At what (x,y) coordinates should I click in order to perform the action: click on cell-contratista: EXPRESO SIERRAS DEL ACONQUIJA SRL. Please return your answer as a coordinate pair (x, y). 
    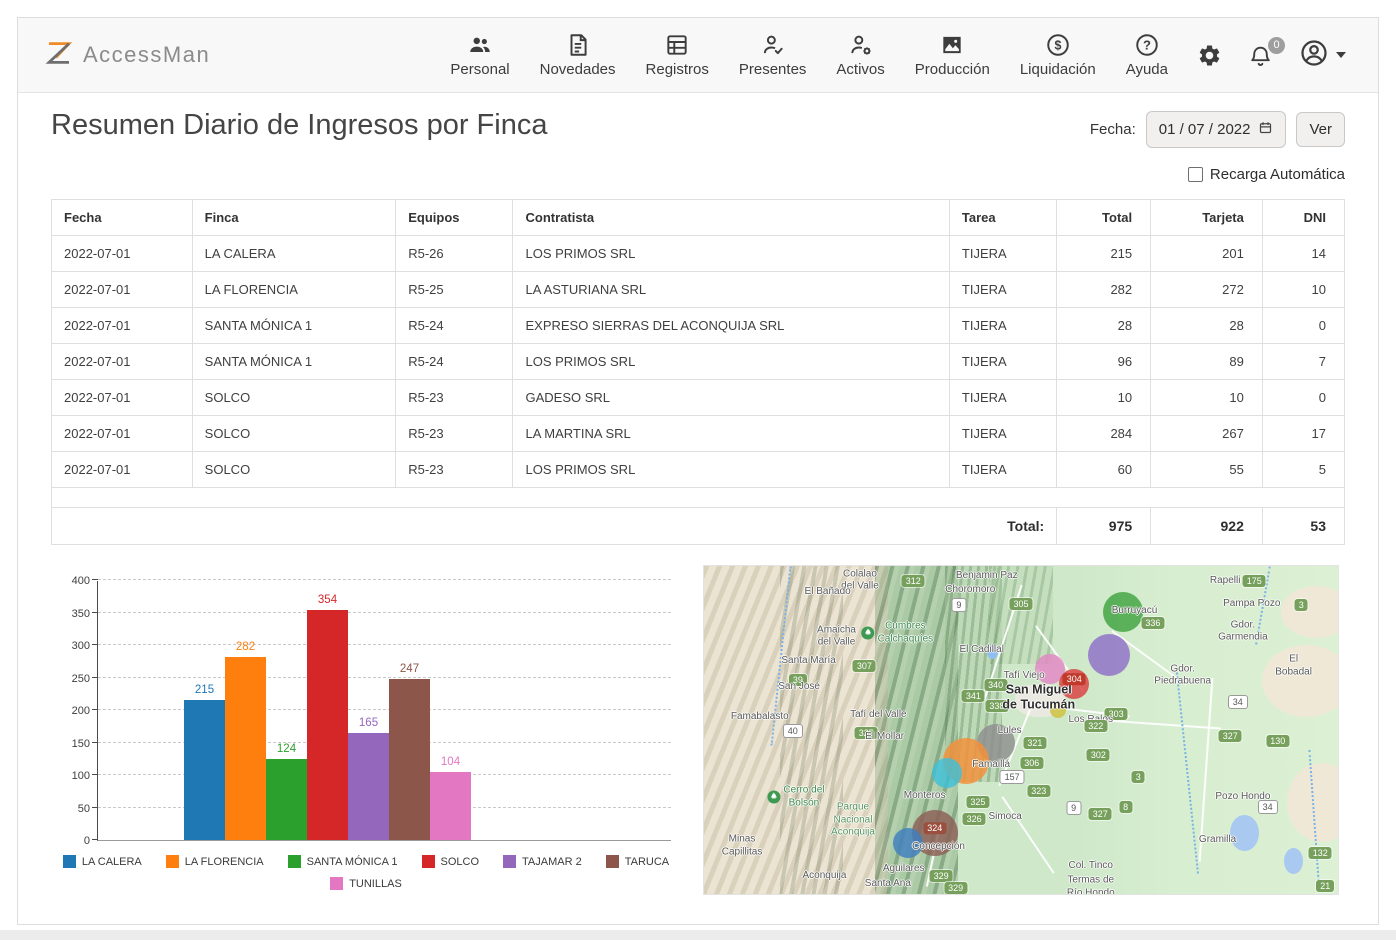
    Looking at the image, I should click on (731, 325).